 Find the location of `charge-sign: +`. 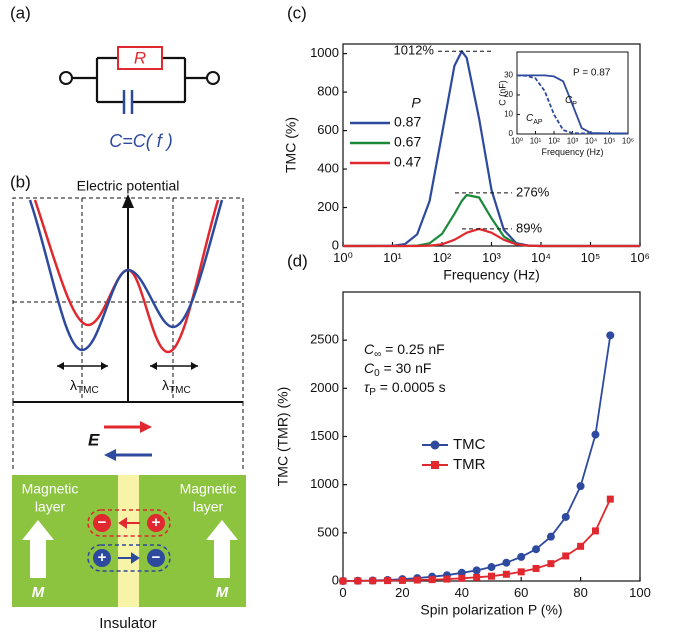

charge-sign: + is located at coordinates (102, 557).